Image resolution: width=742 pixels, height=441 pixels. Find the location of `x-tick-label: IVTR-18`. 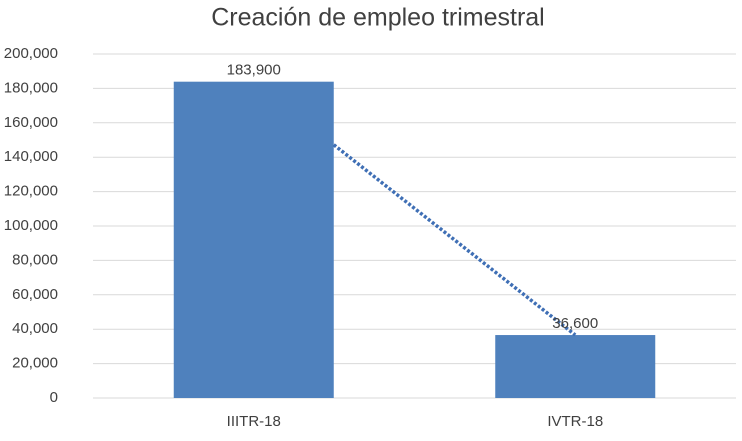

x-tick-label: IVTR-18 is located at coordinates (575, 421).